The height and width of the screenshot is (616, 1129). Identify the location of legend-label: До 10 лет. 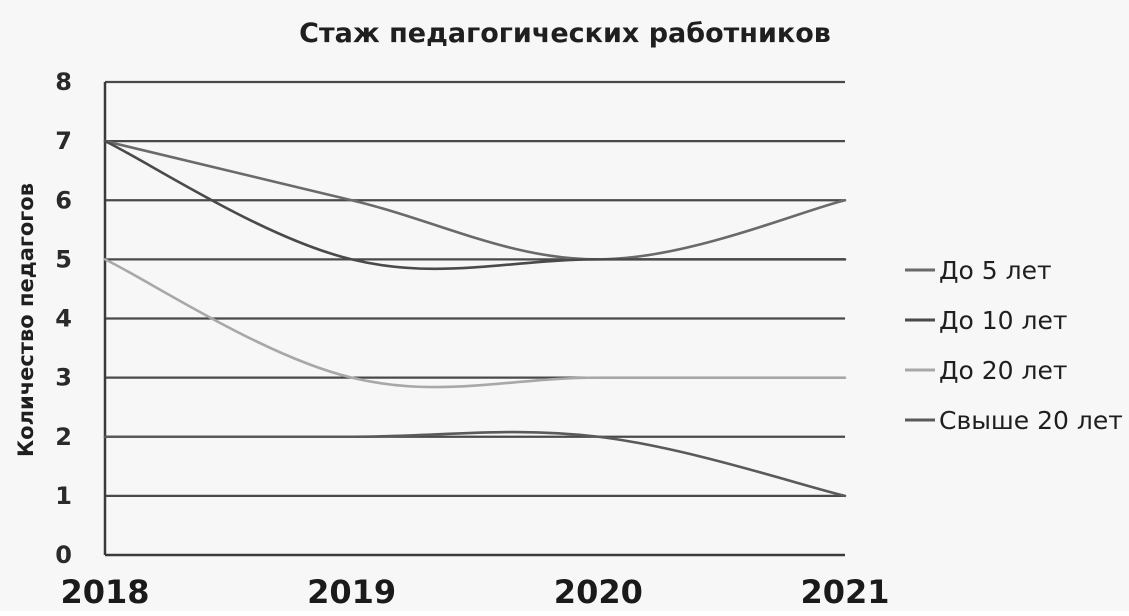
(1003, 320).